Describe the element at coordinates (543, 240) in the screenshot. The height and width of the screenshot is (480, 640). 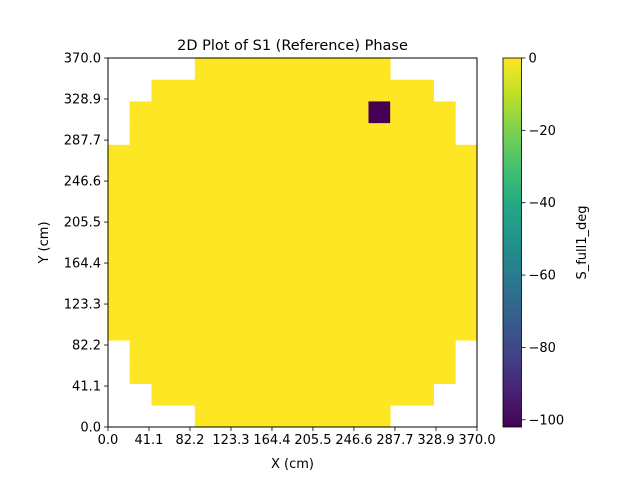
I see `colorbar-ticks: 0 −20 −40 −60 −80 −100` at that location.